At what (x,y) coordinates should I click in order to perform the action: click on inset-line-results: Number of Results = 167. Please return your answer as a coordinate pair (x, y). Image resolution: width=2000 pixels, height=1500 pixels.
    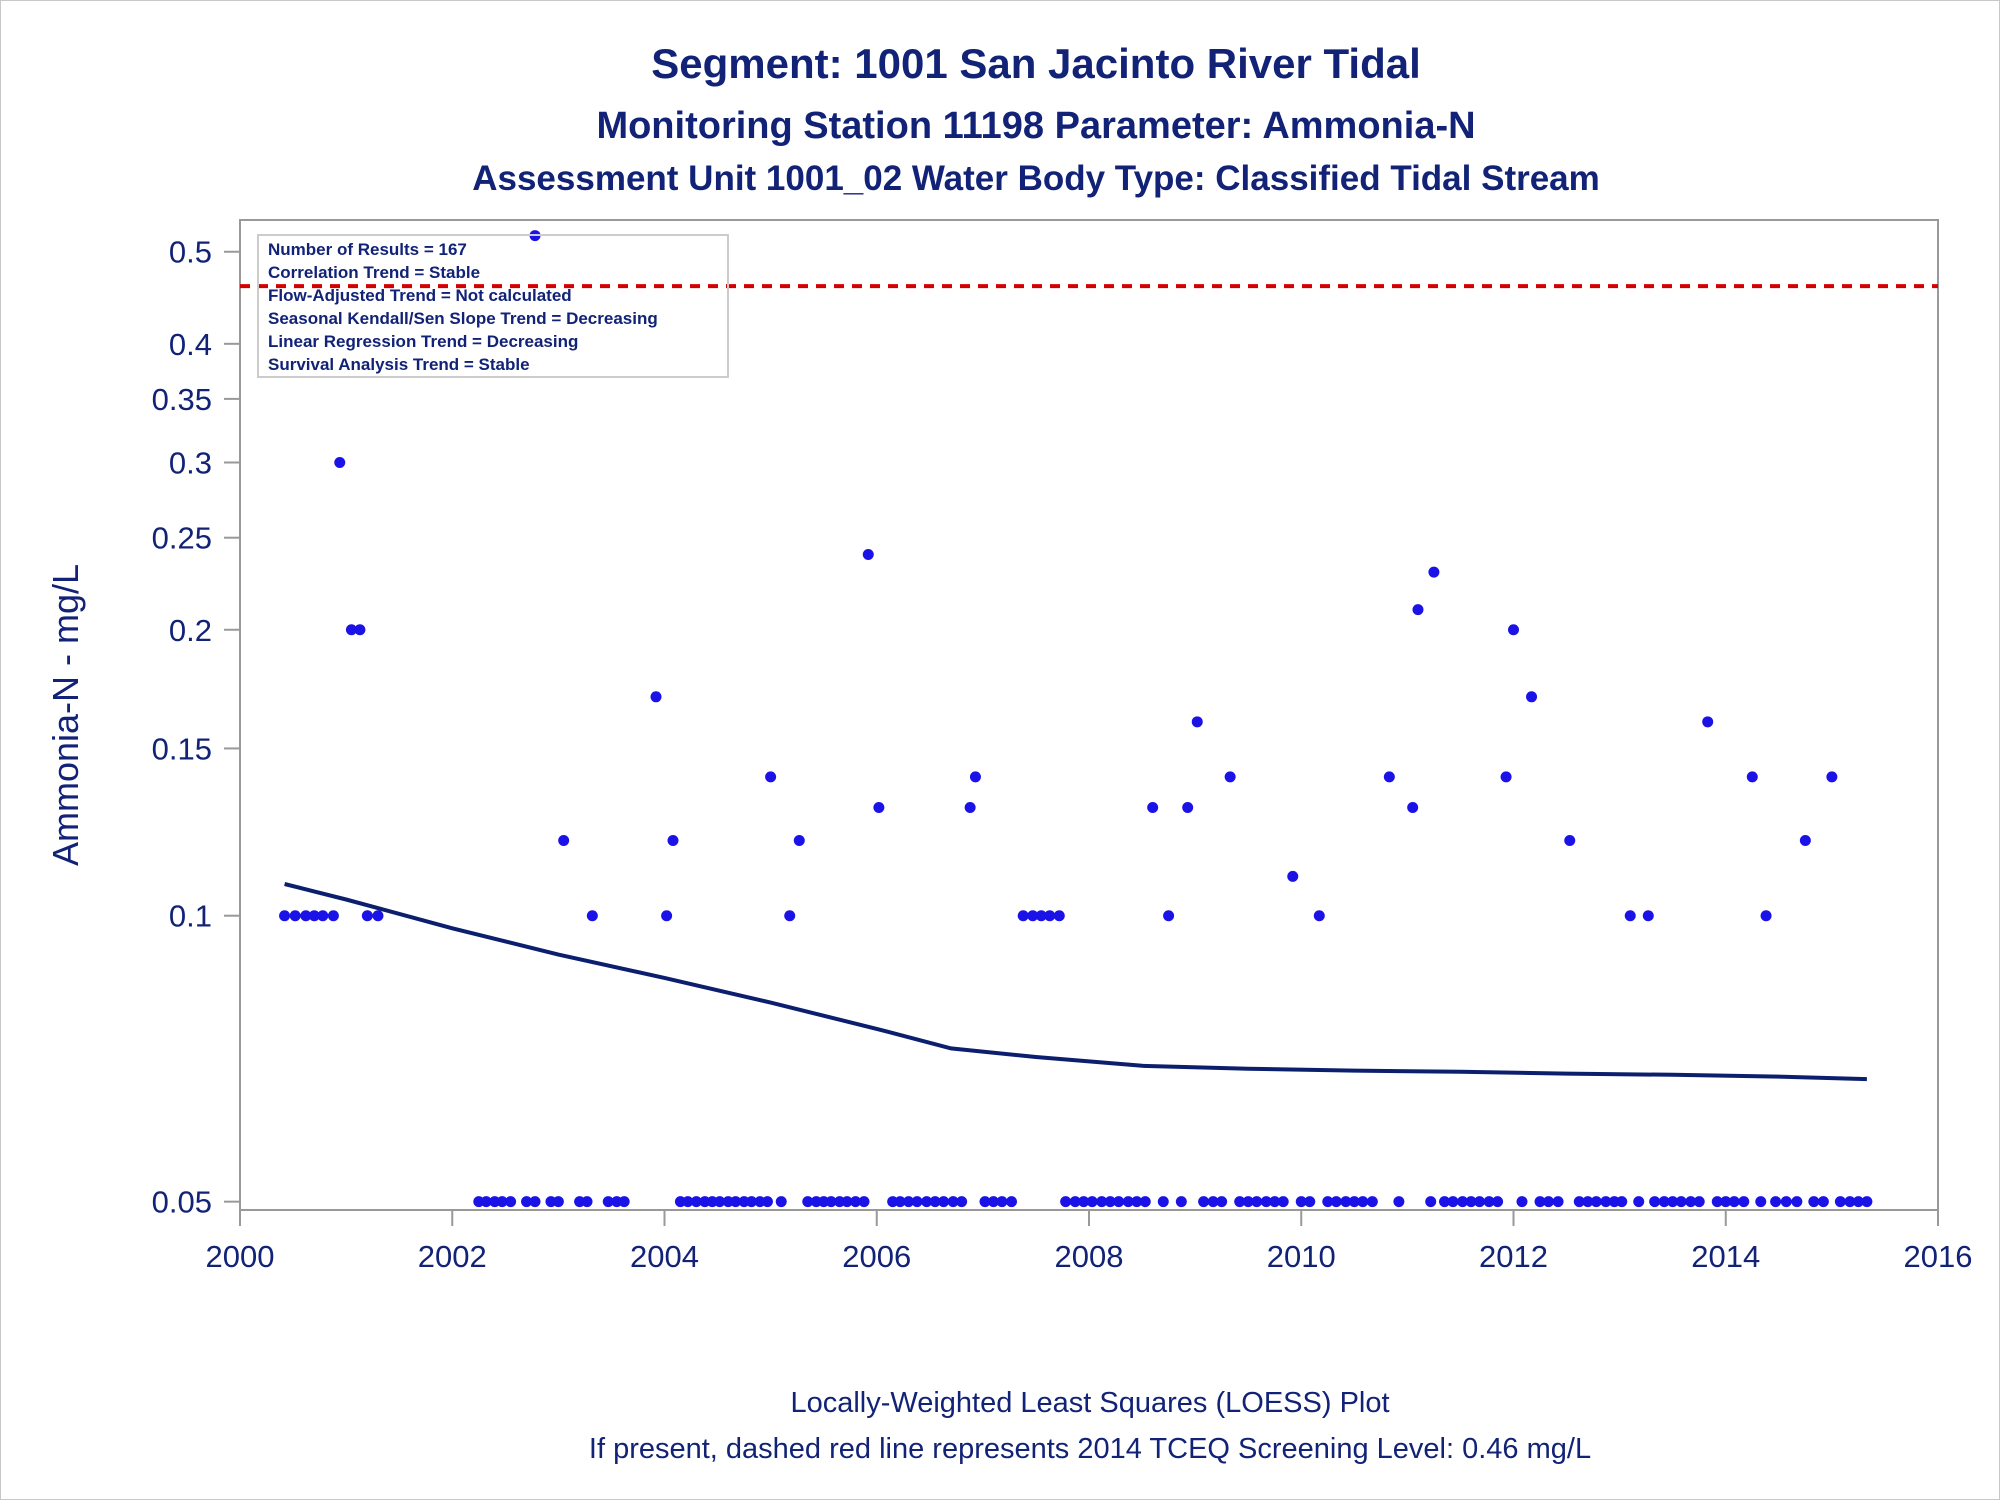
    Looking at the image, I should click on (367, 249).